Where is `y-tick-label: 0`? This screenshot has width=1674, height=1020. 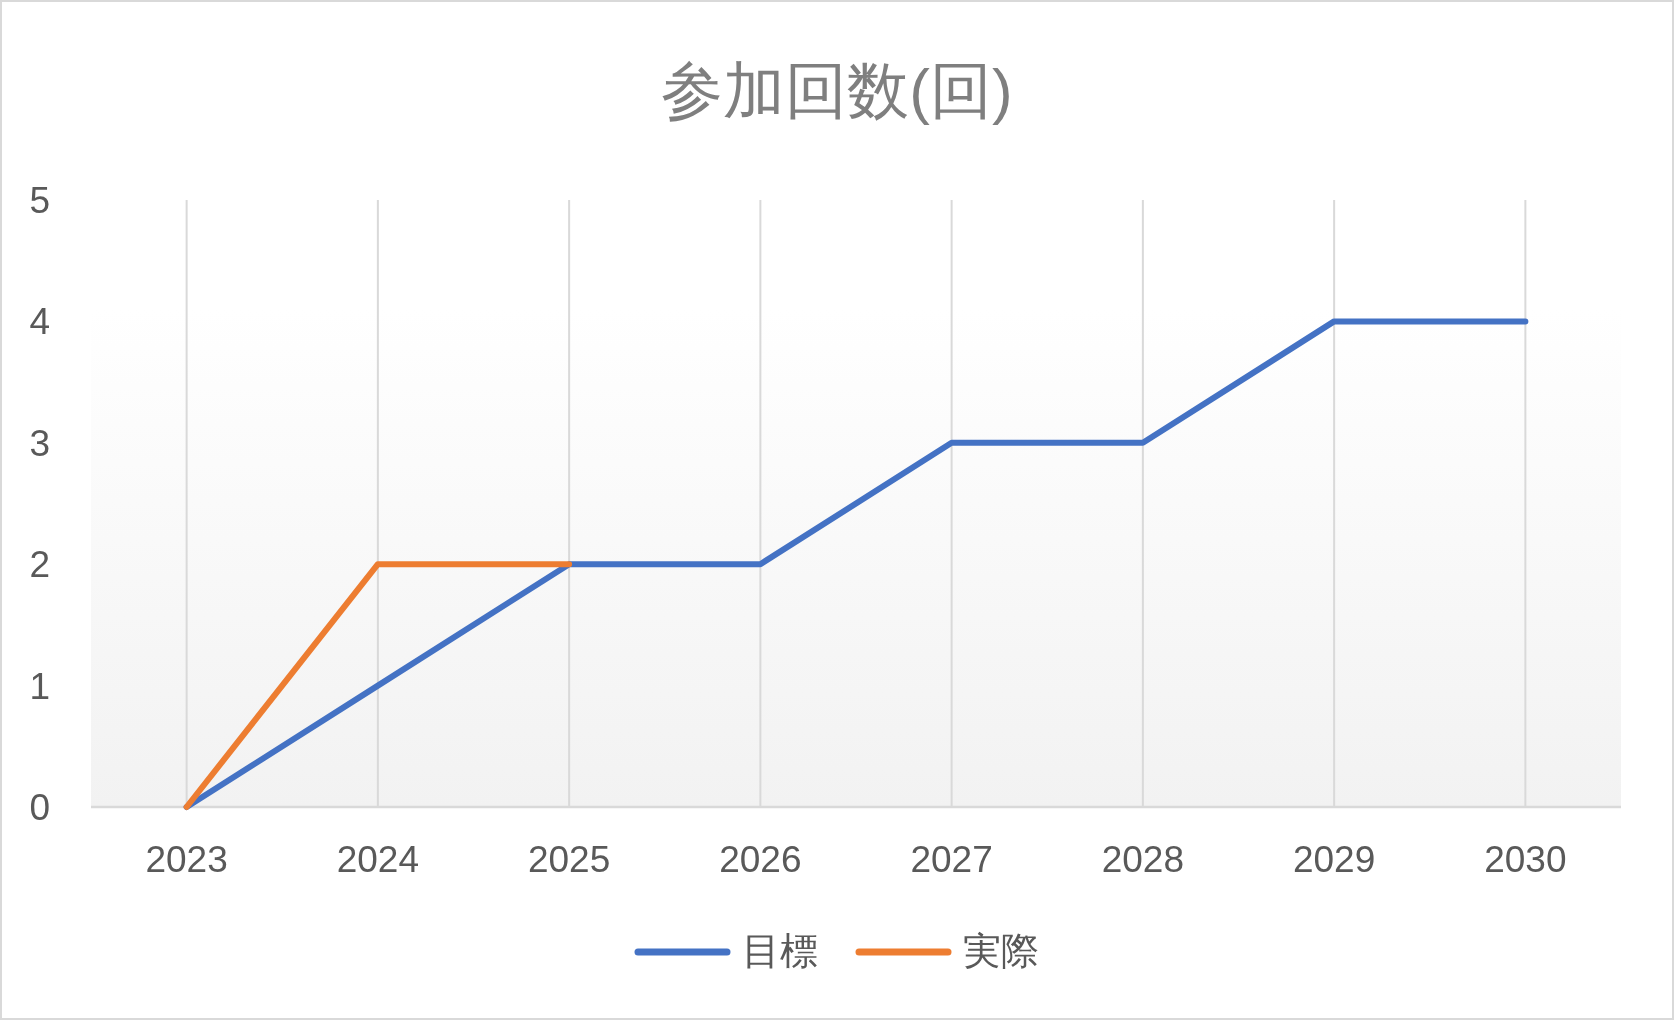 y-tick-label: 0 is located at coordinates (39, 807).